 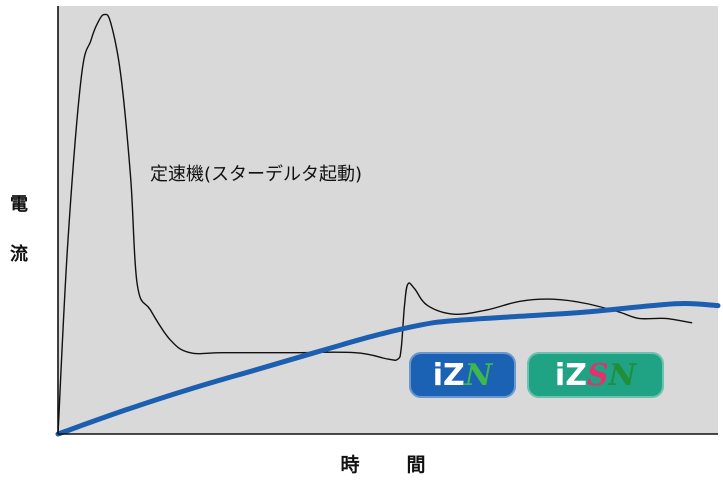 What do you see at coordinates (570, 375) in the screenshot?
I see `izsn-logo-iz: iZ` at bounding box center [570, 375].